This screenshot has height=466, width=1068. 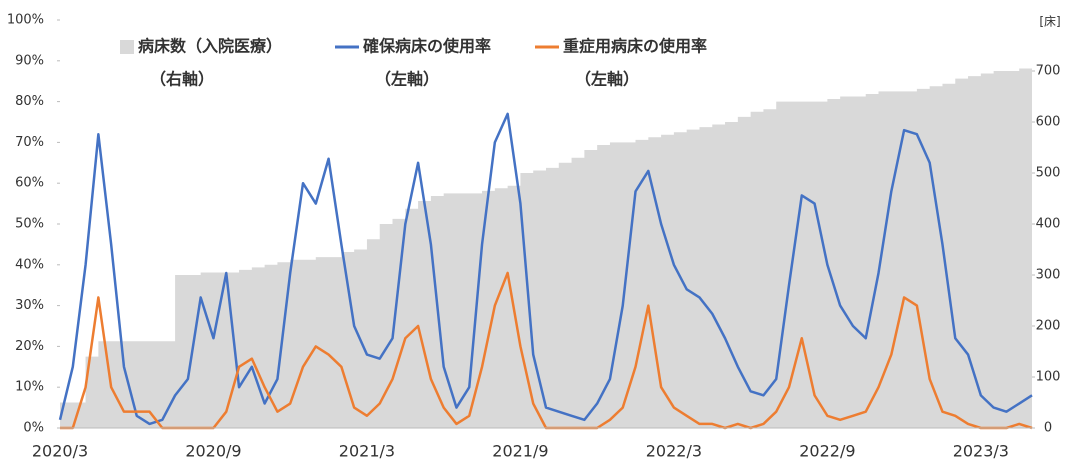 I want to click on x-tick-label: 2020/3, so click(x=60, y=451).